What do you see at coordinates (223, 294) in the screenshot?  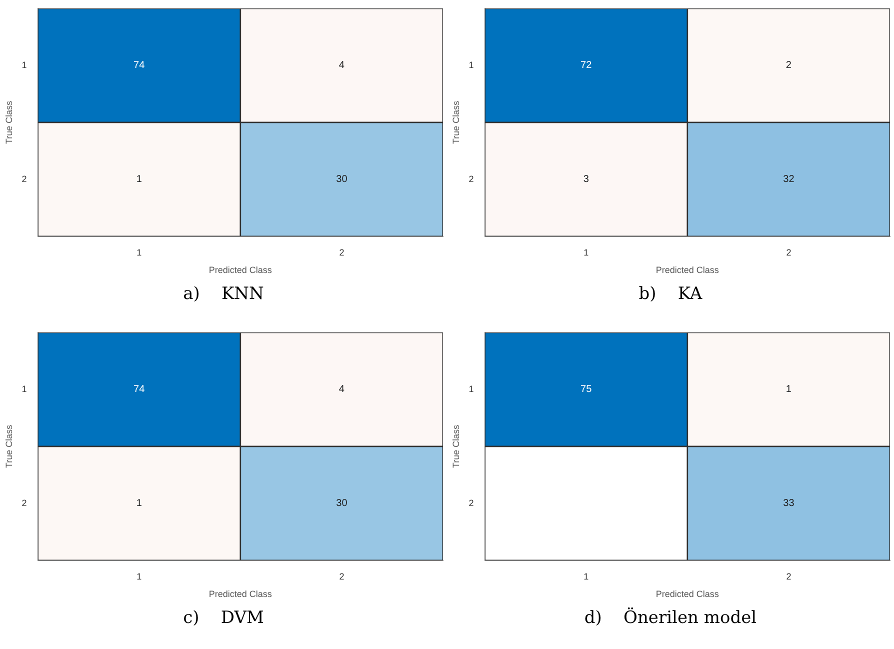 I see `text: a) KNN` at bounding box center [223, 294].